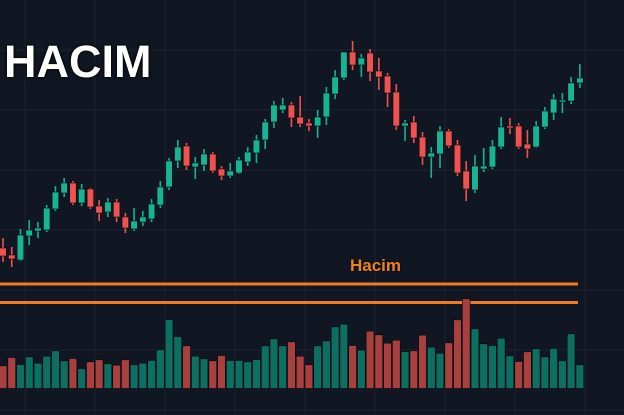 The image size is (624, 415). What do you see at coordinates (78, 61) in the screenshot?
I see `chart-title: HACIM` at bounding box center [78, 61].